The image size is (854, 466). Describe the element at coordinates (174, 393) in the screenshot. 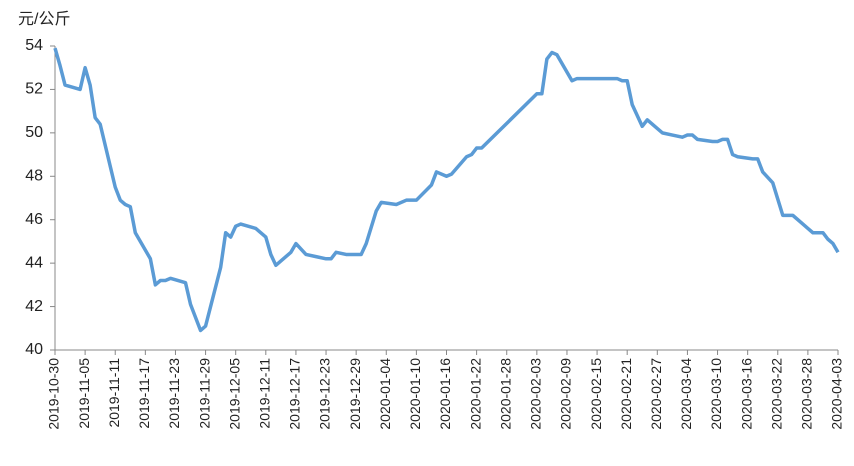

I see `x-tick-label: 2019-11-23` at that location.